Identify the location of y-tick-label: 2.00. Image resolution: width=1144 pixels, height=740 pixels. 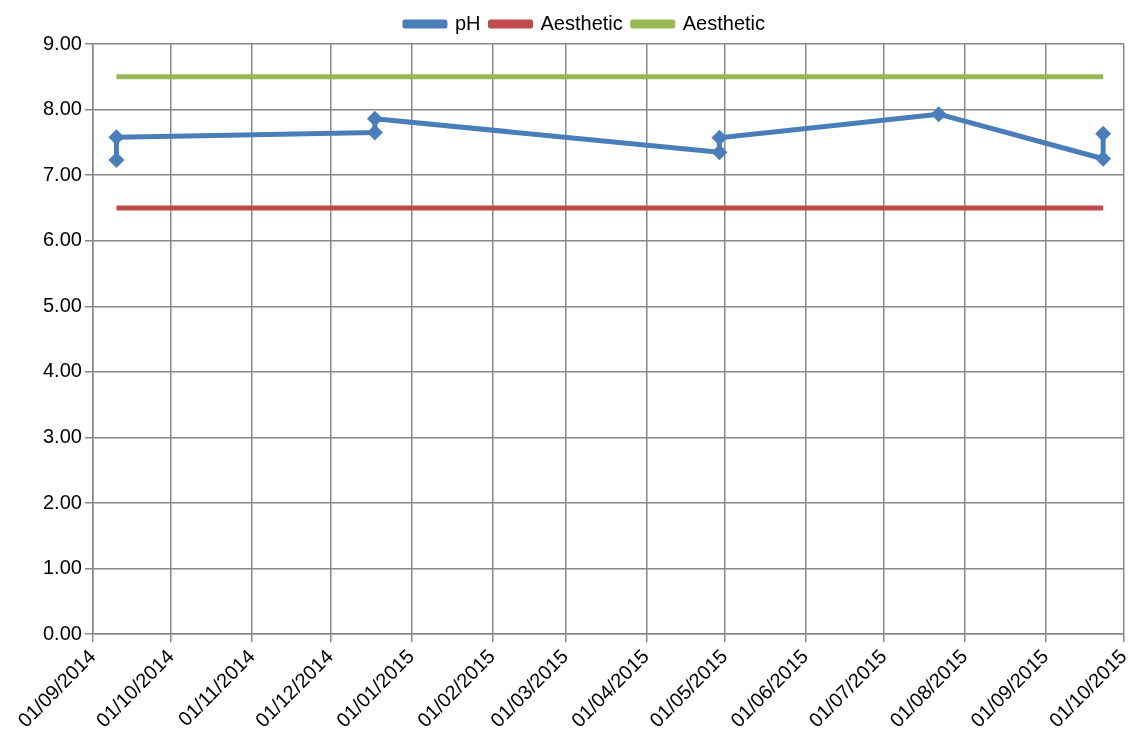
(62, 501).